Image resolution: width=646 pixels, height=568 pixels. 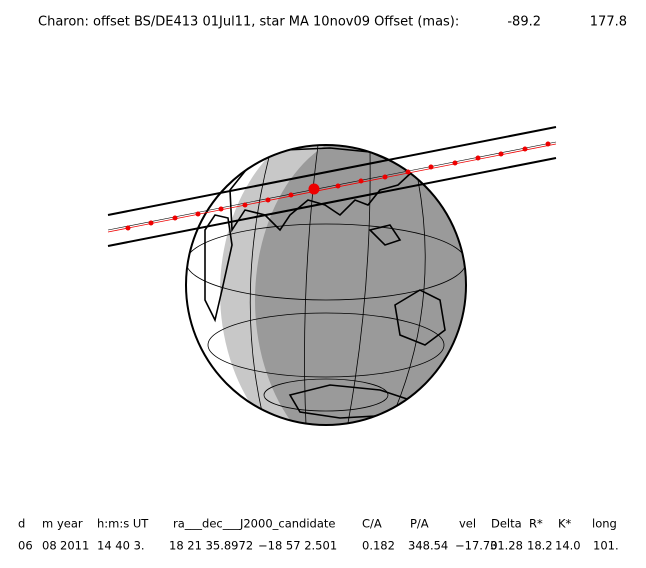 What do you see at coordinates (74, 546) in the screenshot?
I see `table-cell: 2011` at bounding box center [74, 546].